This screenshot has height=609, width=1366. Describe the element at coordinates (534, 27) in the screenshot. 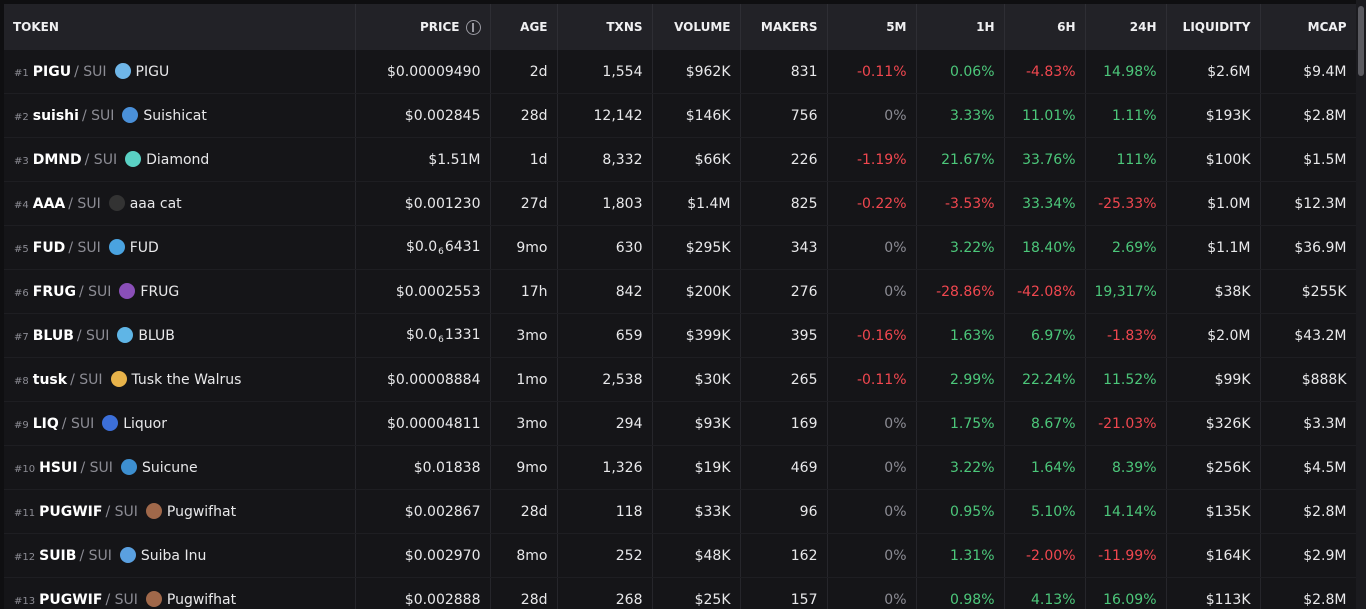

I see `column-header-label: AGE` at that location.